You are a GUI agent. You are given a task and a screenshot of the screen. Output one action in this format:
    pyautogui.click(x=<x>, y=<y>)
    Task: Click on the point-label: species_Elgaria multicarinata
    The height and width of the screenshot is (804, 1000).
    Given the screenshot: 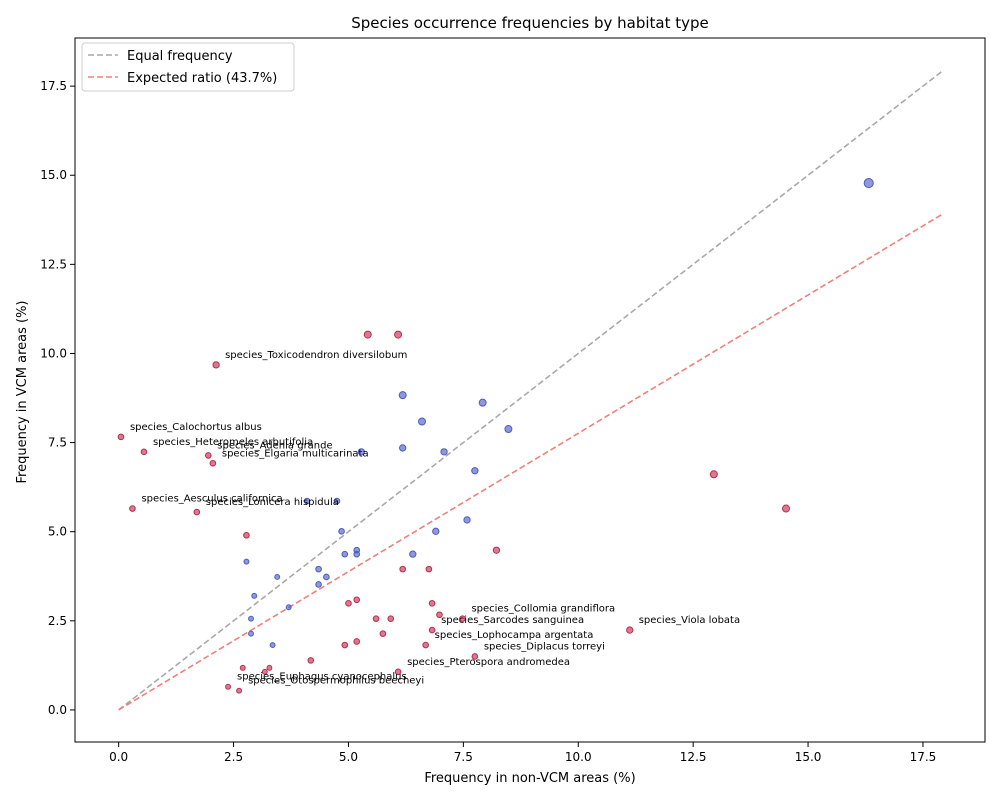 What is the action you would take?
    pyautogui.click(x=295, y=453)
    